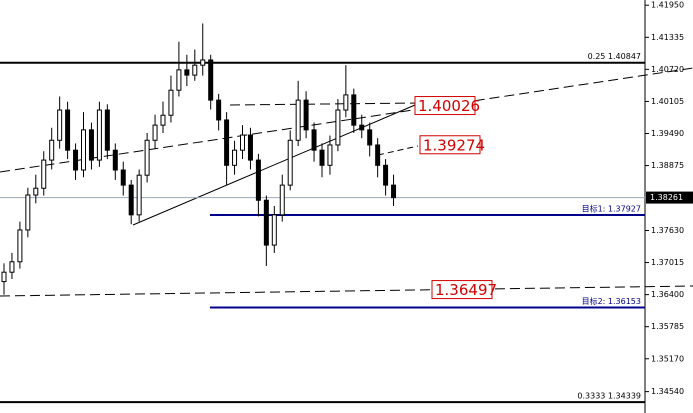 The height and width of the screenshot is (413, 693). What do you see at coordinates (667, 133) in the screenshot?
I see `y-tick-label: 1.39490` at bounding box center [667, 133].